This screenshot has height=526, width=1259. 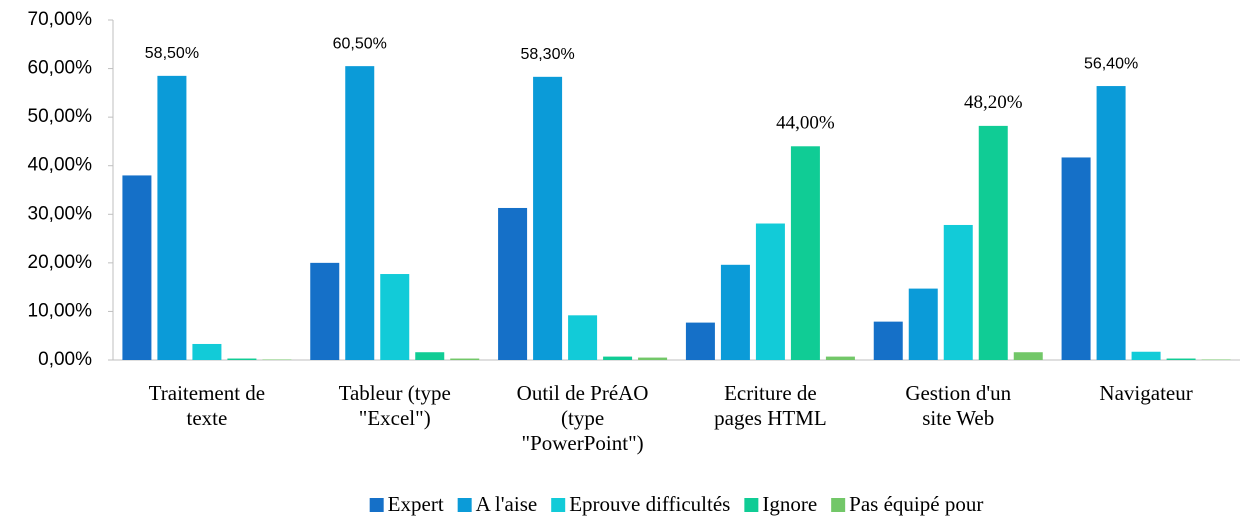 I want to click on y-tick-label: 60,00%, so click(x=60, y=68).